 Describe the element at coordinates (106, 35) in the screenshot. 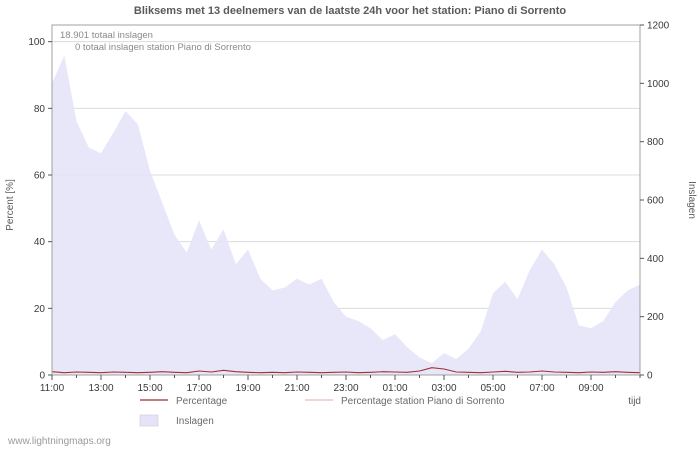

I see `annotation-total-strikes: 18.901 totaal inslagen` at that location.